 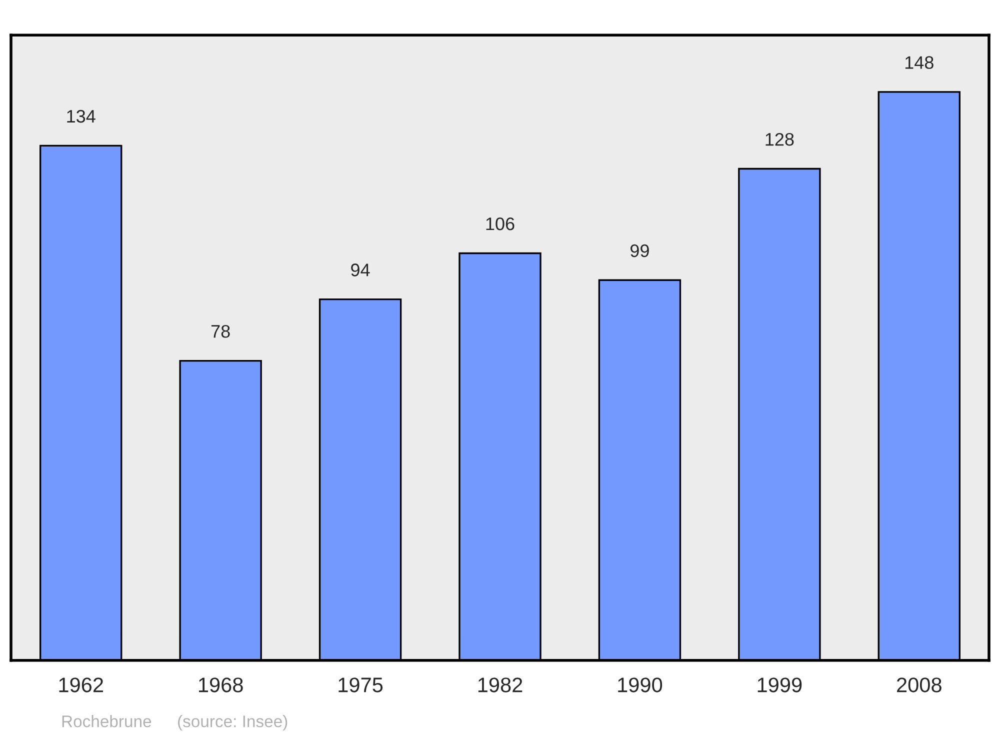 What do you see at coordinates (500, 685) in the screenshot?
I see `x-tick-label: 1982` at bounding box center [500, 685].